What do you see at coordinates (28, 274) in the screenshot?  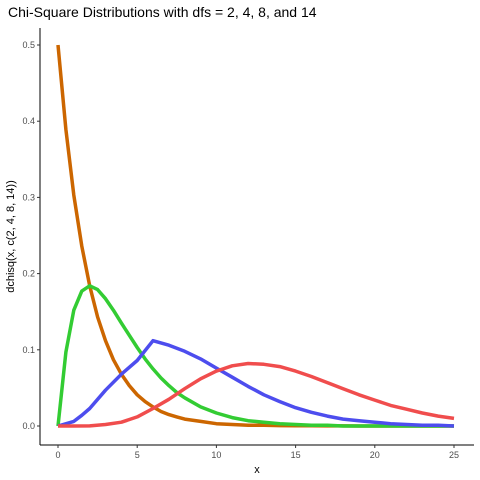 I see `y-tick-label: 0.2` at bounding box center [28, 274].